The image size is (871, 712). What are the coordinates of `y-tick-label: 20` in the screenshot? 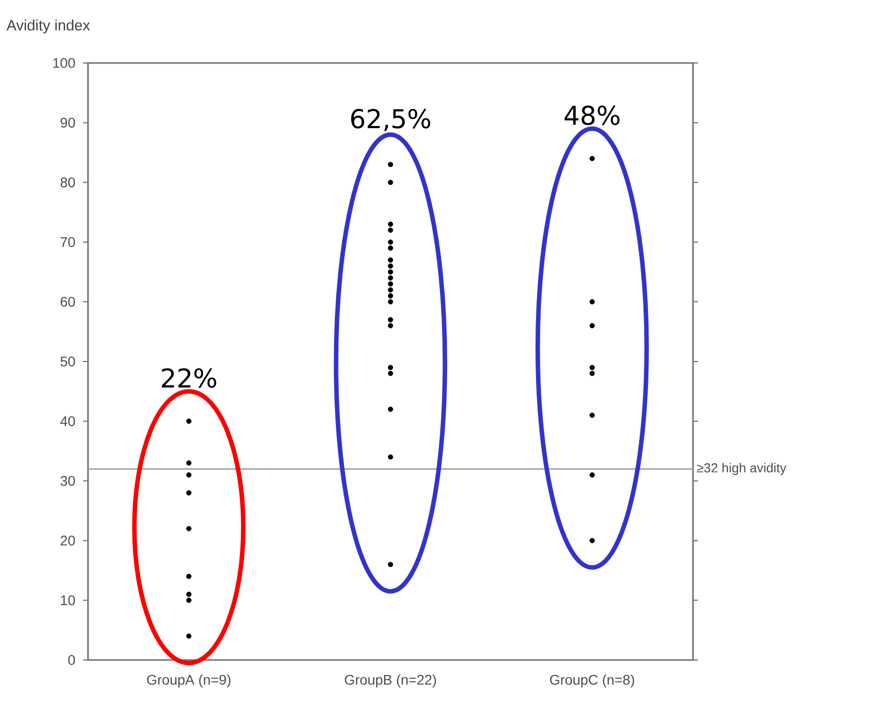 It's located at (67, 541).